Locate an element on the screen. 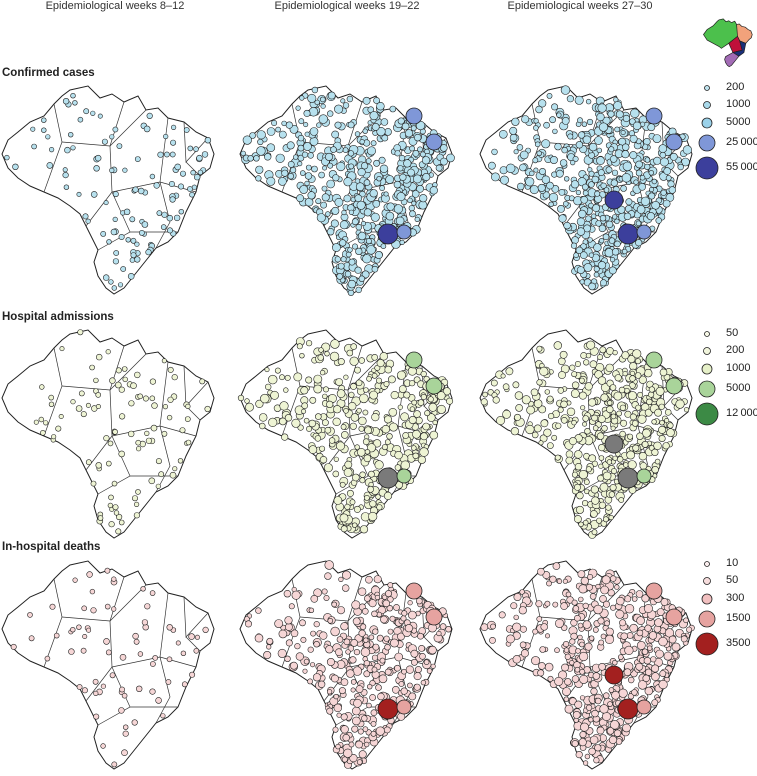 The image size is (757, 776). brazil-outline is located at coordinates (108, 434).